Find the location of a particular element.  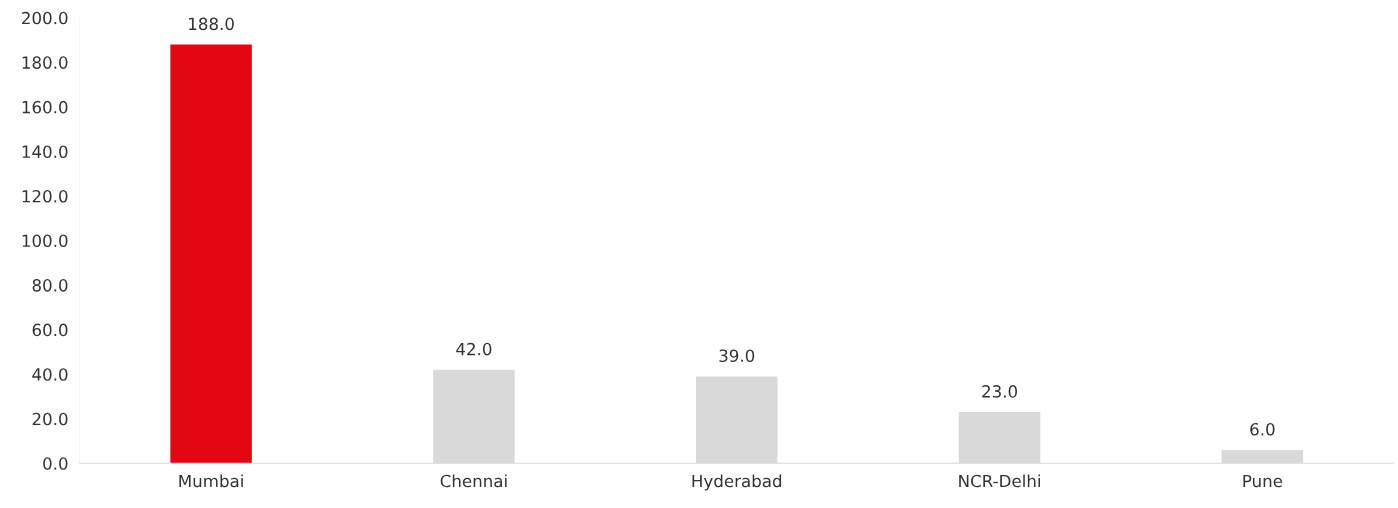

y-tick-label: 0.0 is located at coordinates (55, 463).